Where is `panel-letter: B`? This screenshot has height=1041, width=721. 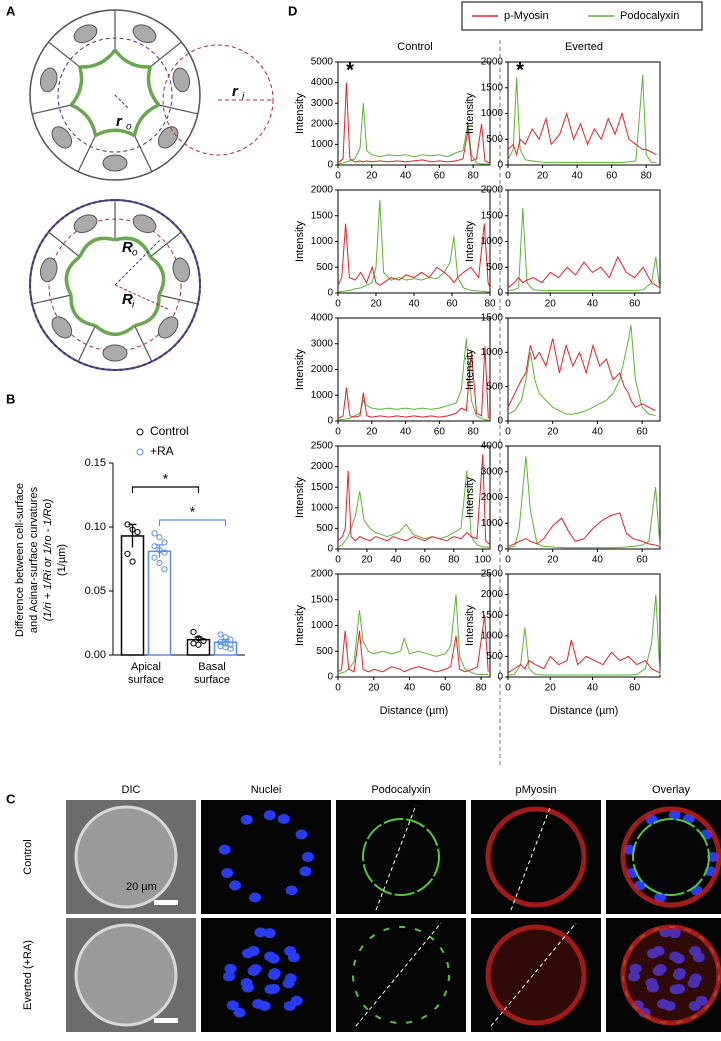
panel-letter: B is located at coordinates (10, 398).